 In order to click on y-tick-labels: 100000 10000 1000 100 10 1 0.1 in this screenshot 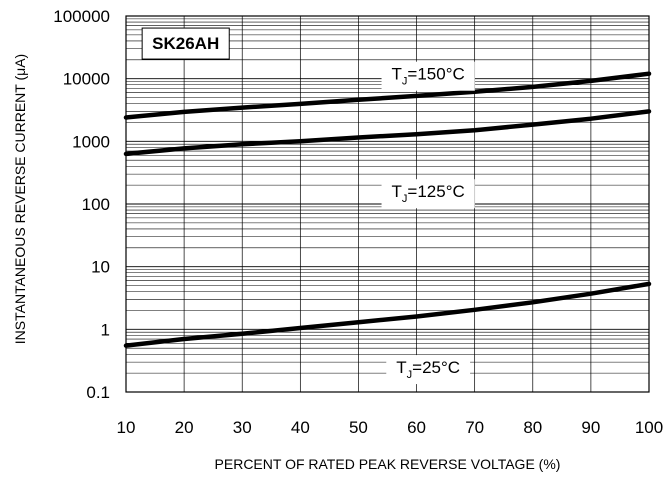, I will do `click(81, 204)`.